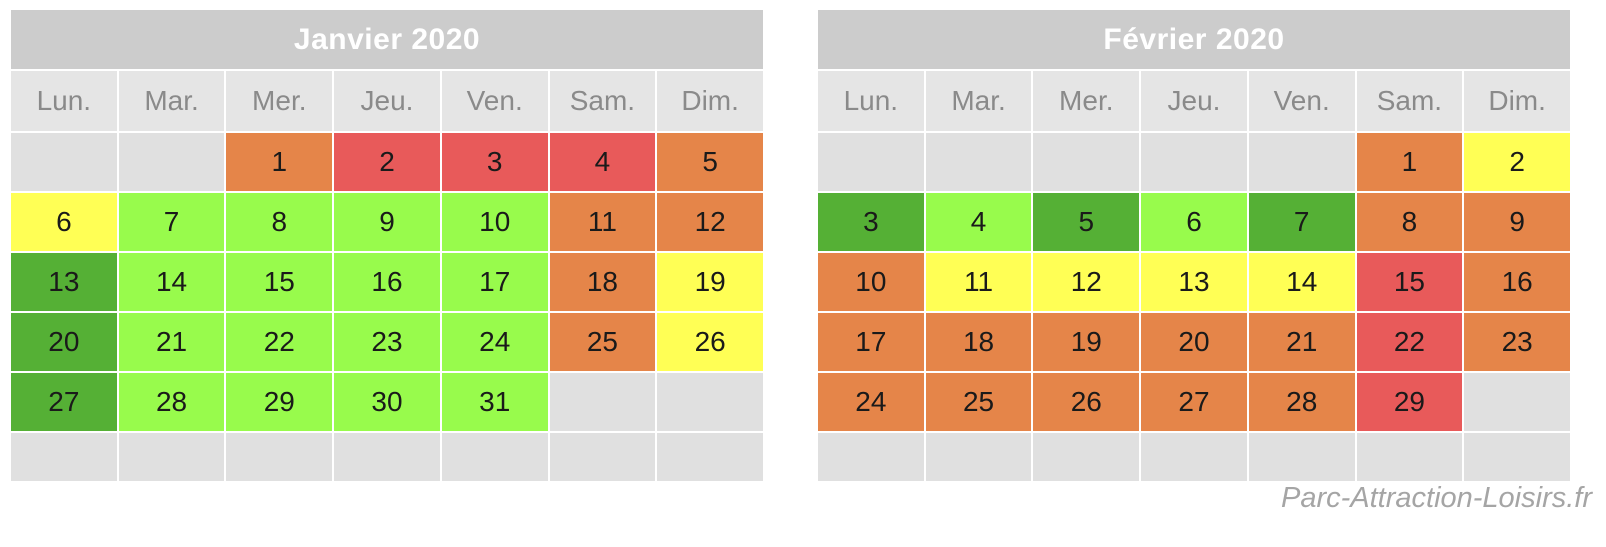 Image resolution: width=1606 pixels, height=547 pixels. What do you see at coordinates (1517, 162) in the screenshot?
I see `day-cell: 2` at bounding box center [1517, 162].